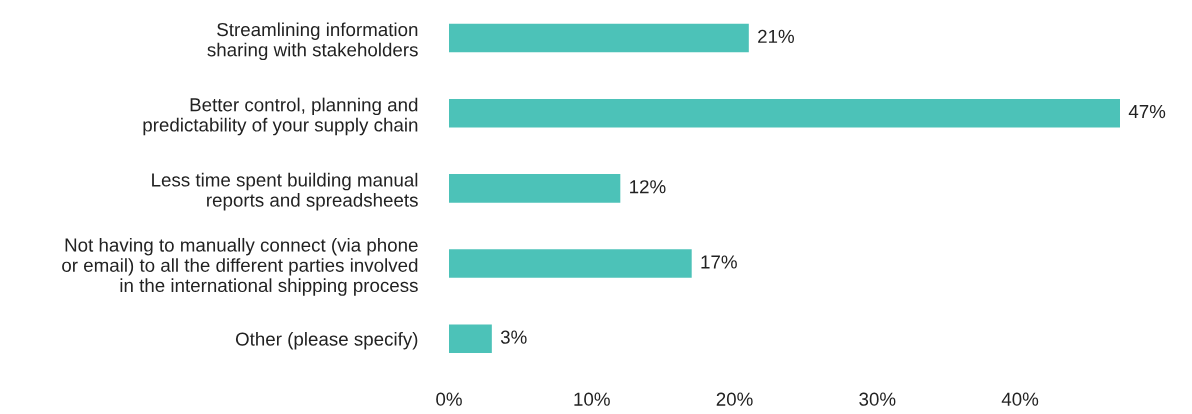 The height and width of the screenshot is (414, 1192). Describe the element at coordinates (513, 337) in the screenshot. I see `data-label: 3%` at that location.